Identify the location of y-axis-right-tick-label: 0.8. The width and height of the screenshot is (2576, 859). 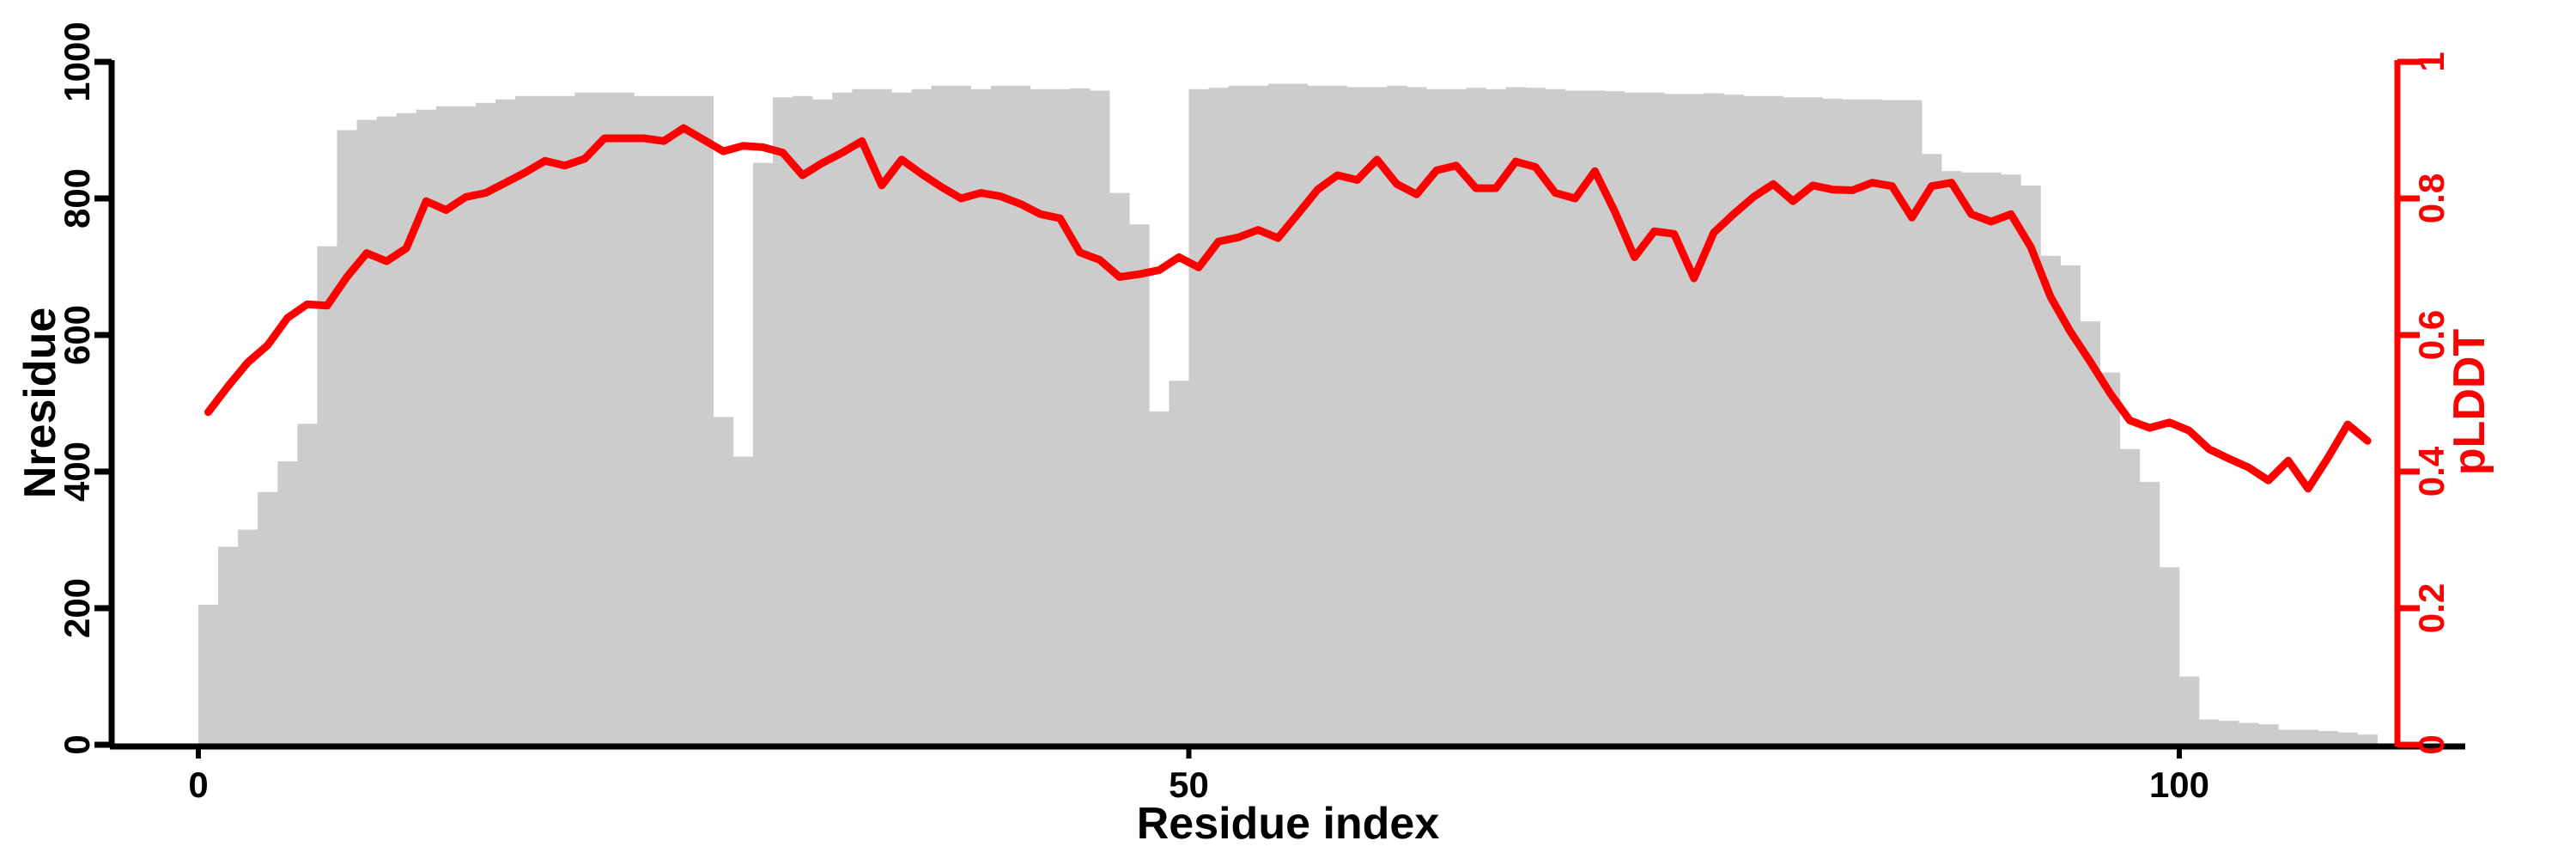
(2431, 198).